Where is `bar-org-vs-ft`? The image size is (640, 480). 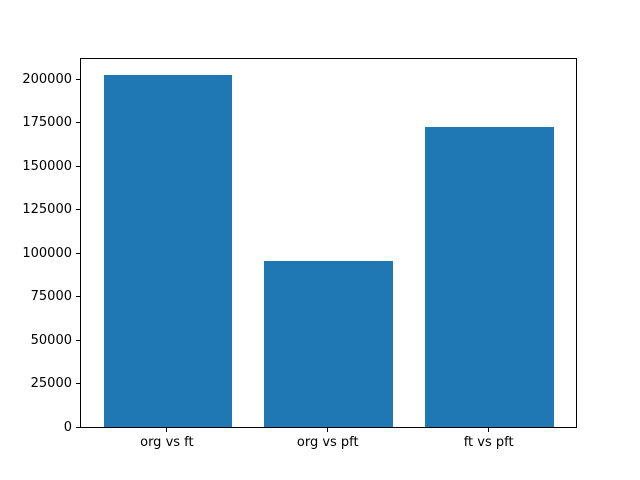
bar-org-vs-ft is located at coordinates (168, 250).